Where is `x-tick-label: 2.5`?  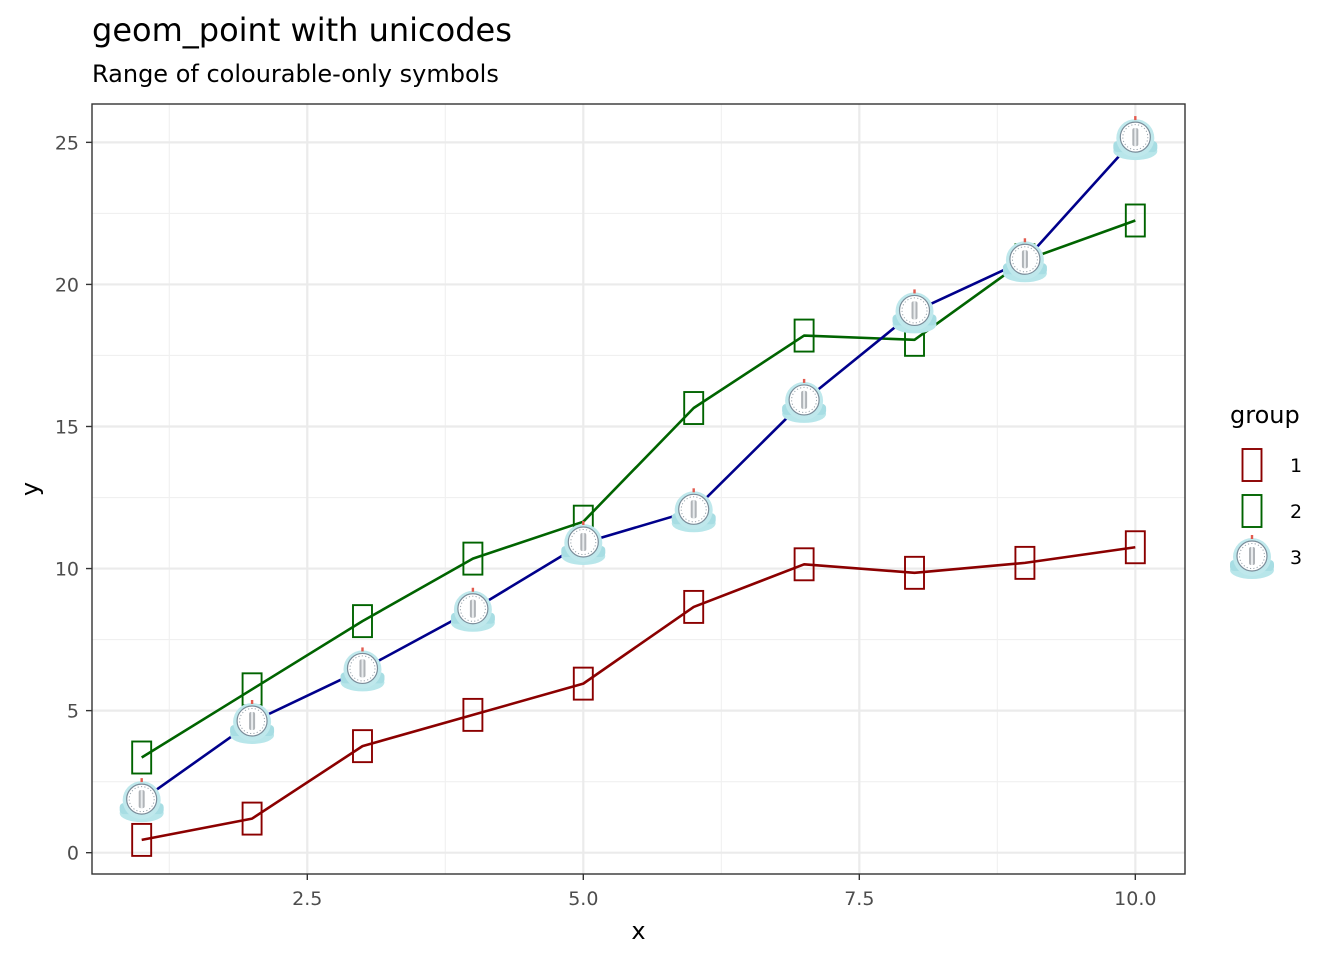
x-tick-label: 2.5 is located at coordinates (307, 899).